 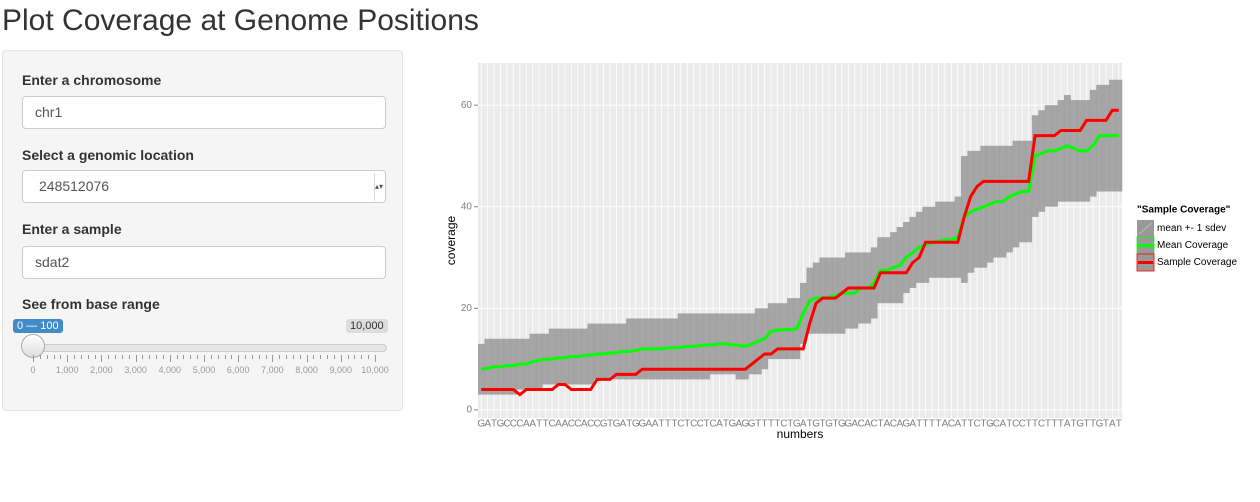 I want to click on slider-track, so click(x=210, y=348).